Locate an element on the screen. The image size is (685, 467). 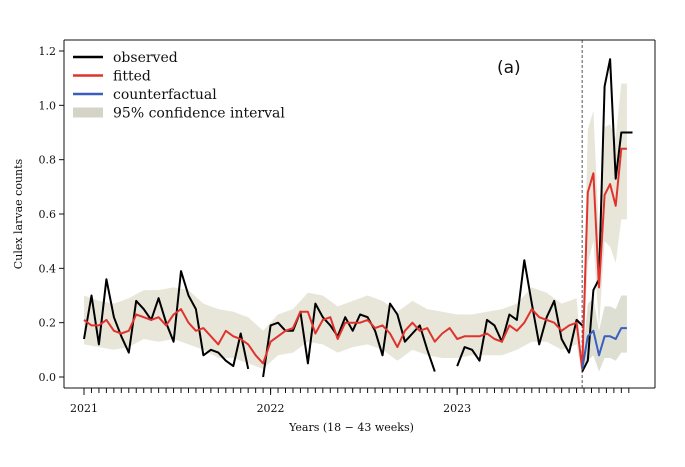
y-tick-label: 0.4 is located at coordinates (48, 268).